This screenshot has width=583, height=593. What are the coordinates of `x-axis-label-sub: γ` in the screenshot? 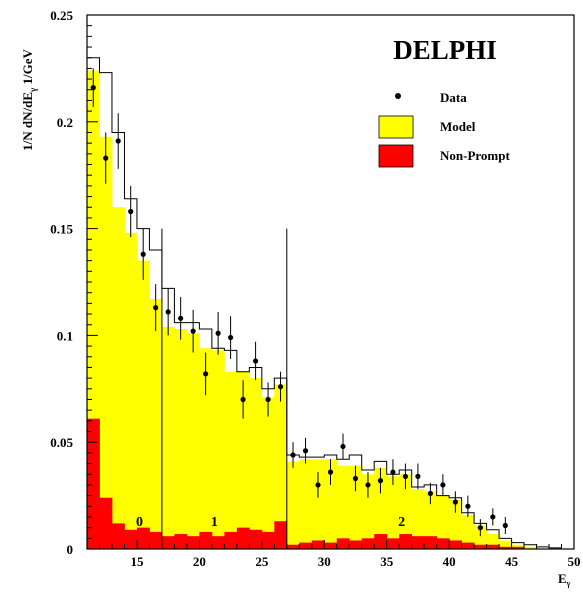 It's located at (568, 583).